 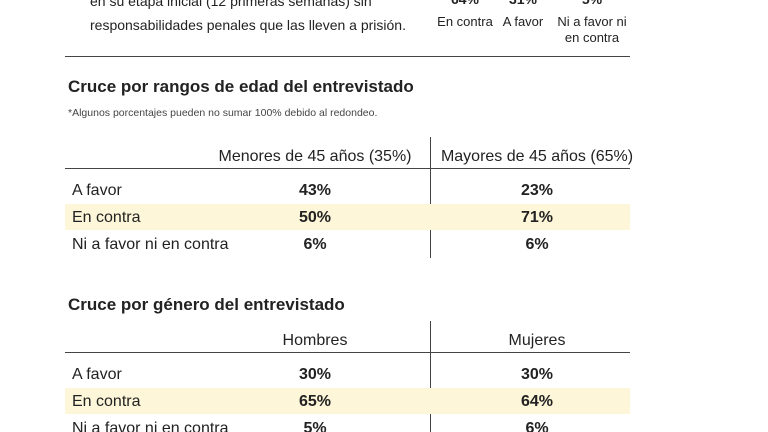 I want to click on column-header: Mayores de 45 años (65%), so click(x=537, y=156).